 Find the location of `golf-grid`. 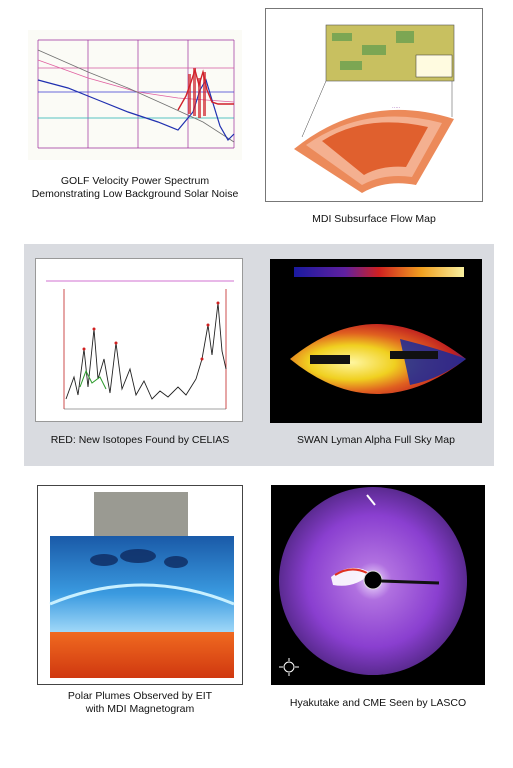

golf-grid is located at coordinates (136, 94).